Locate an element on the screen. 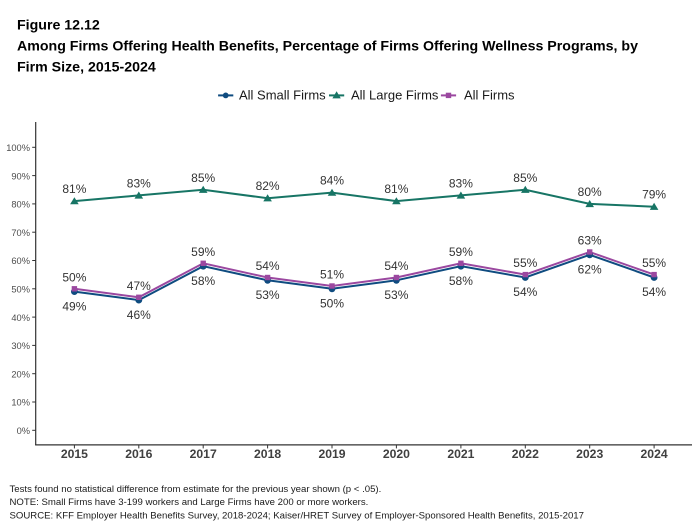  svg-text: All Small Firms is located at coordinates (282, 95).